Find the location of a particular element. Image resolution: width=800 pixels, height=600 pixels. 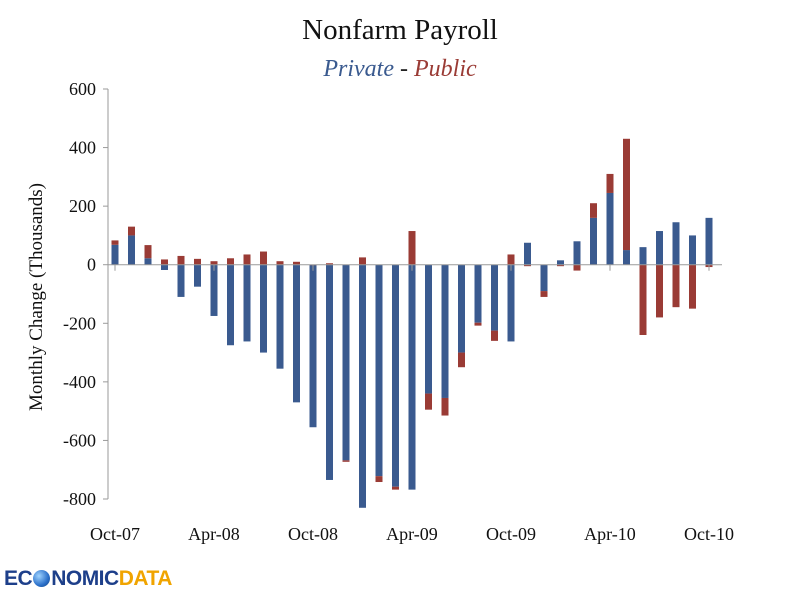

x-tick-label: Apr-09 is located at coordinates (412, 534).